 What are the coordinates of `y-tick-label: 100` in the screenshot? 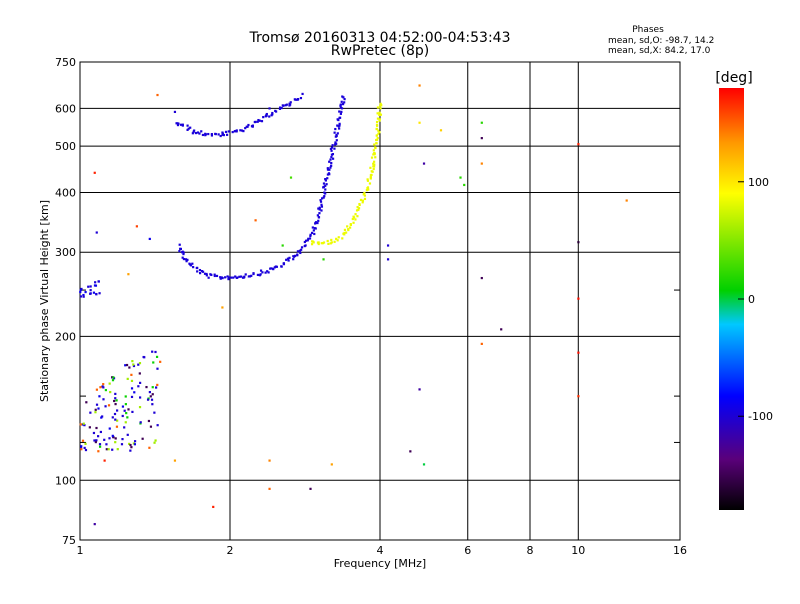 It's located at (65, 480).